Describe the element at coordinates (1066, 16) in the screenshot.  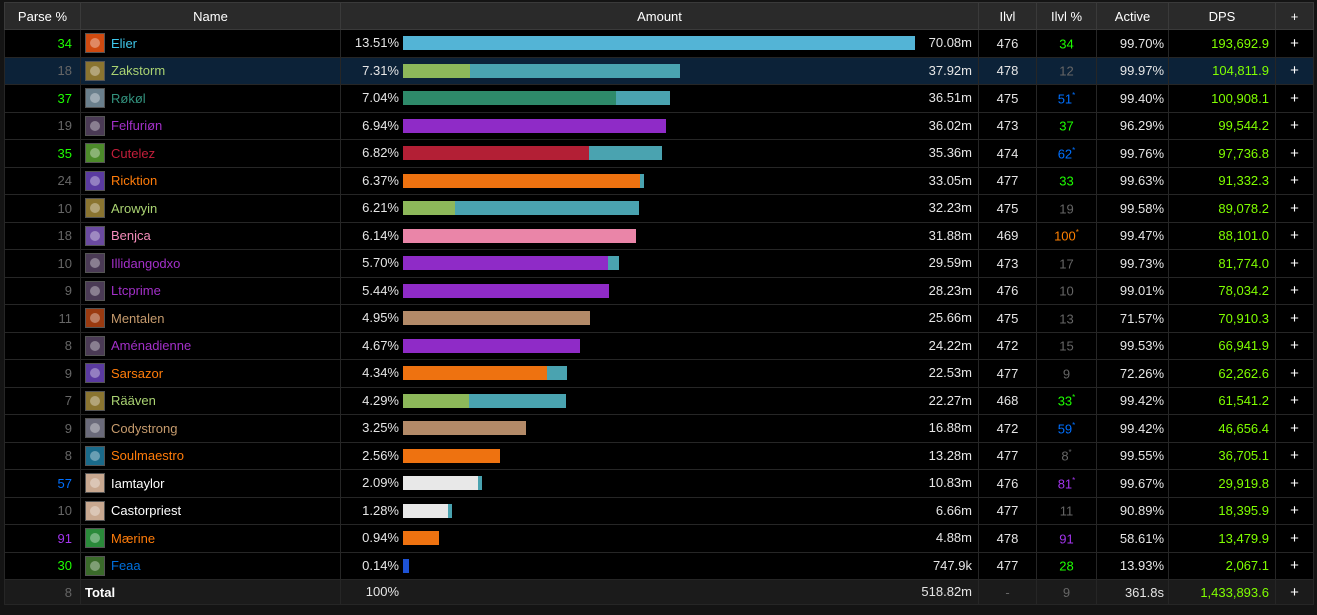
I see `header-ilvl-percent: Ilvl %` at that location.